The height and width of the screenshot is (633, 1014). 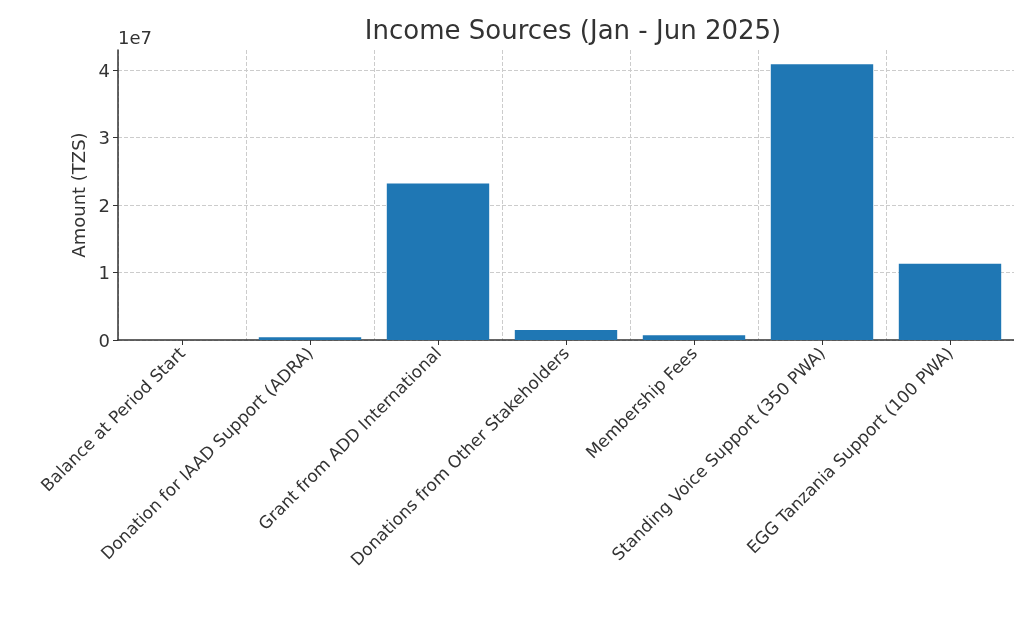 I want to click on y-tick-label: 0, so click(x=104, y=340).